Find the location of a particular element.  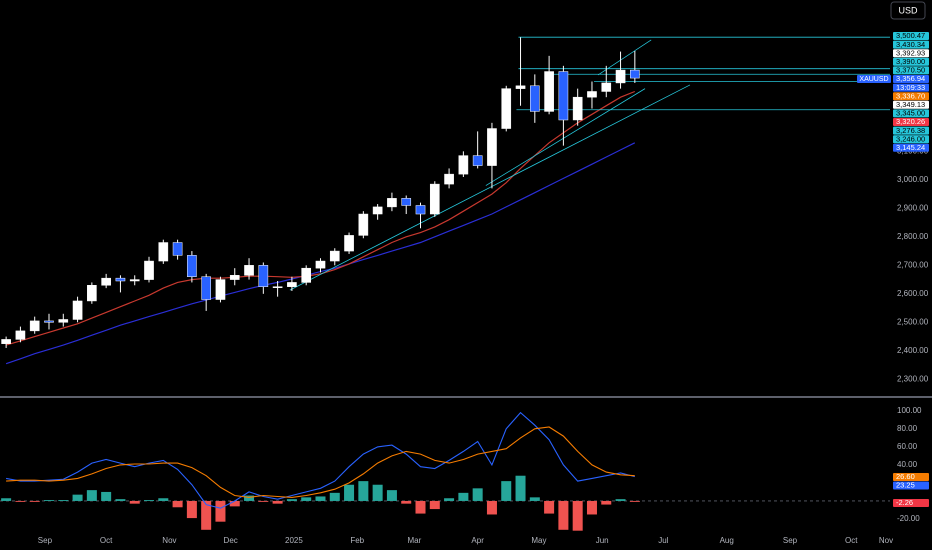

macd-tag-label: 23.25 is located at coordinates (905, 485).